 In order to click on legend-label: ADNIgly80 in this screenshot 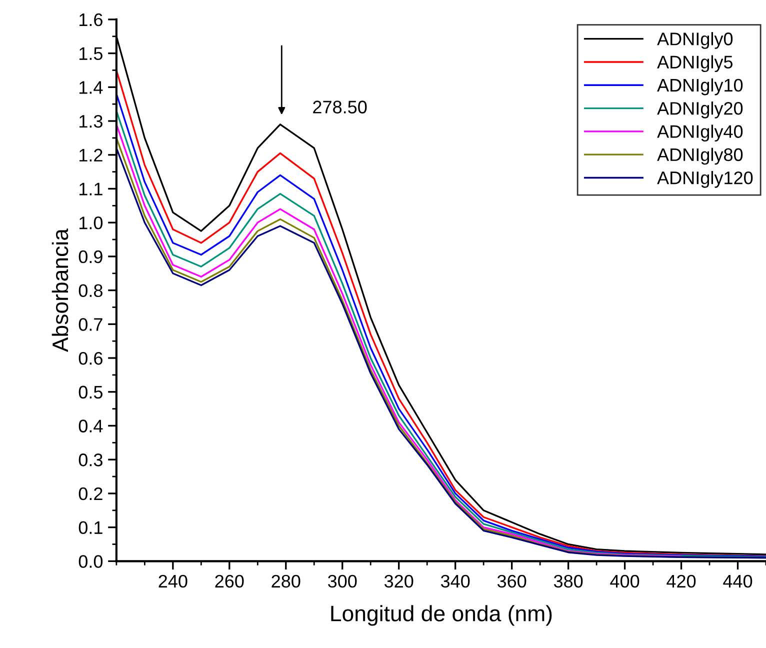, I will do `click(700, 156)`.